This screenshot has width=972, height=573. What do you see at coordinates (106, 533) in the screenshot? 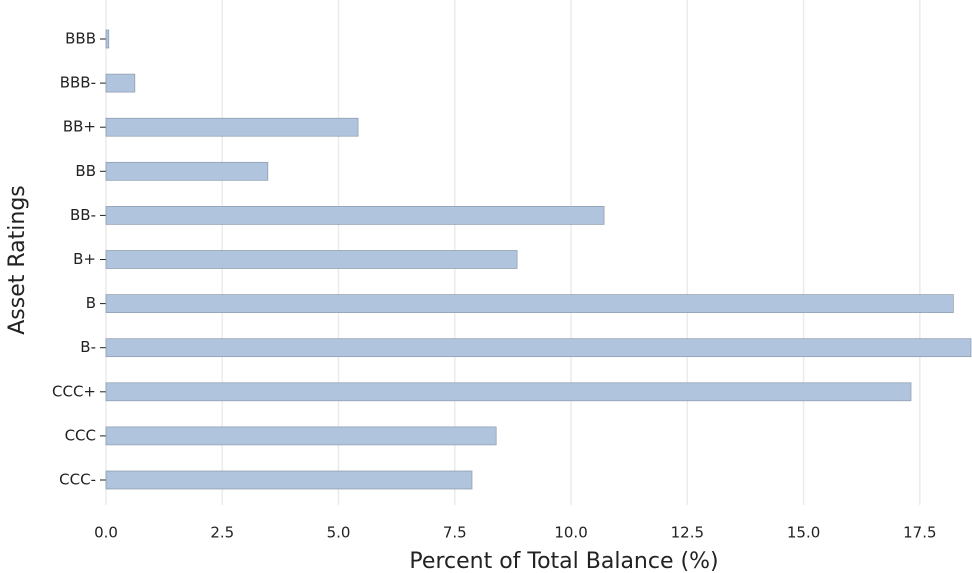
I see `x-tick-label: 0.0` at bounding box center [106, 533].